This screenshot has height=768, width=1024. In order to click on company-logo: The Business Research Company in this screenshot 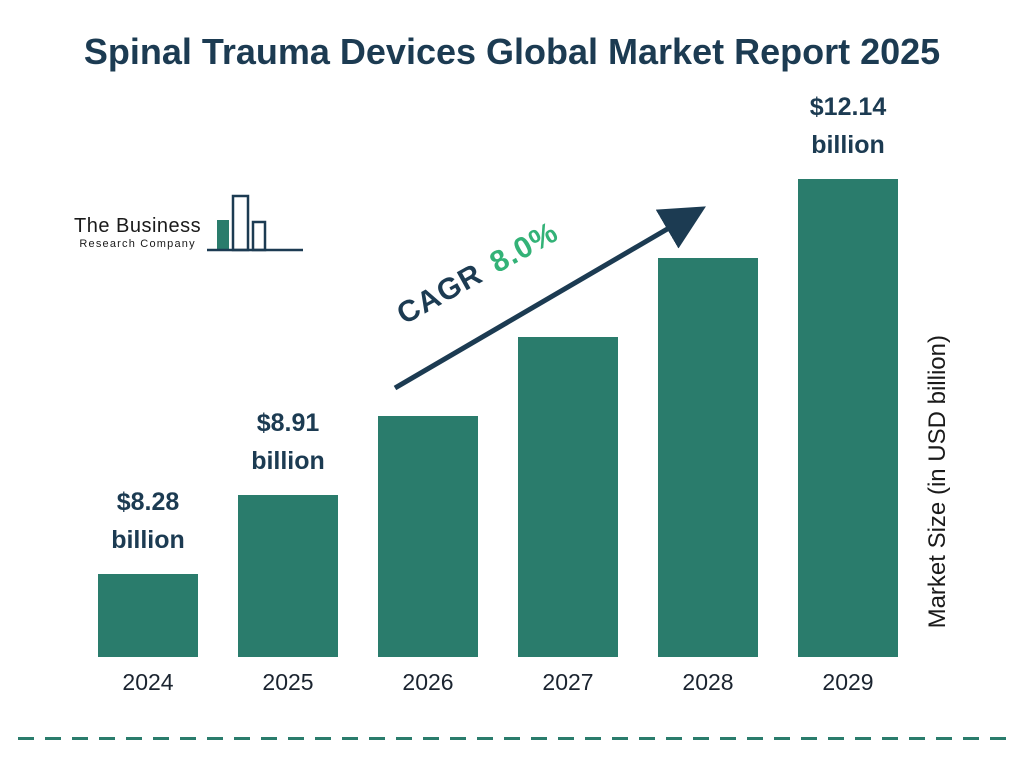, I will do `click(189, 224)`.